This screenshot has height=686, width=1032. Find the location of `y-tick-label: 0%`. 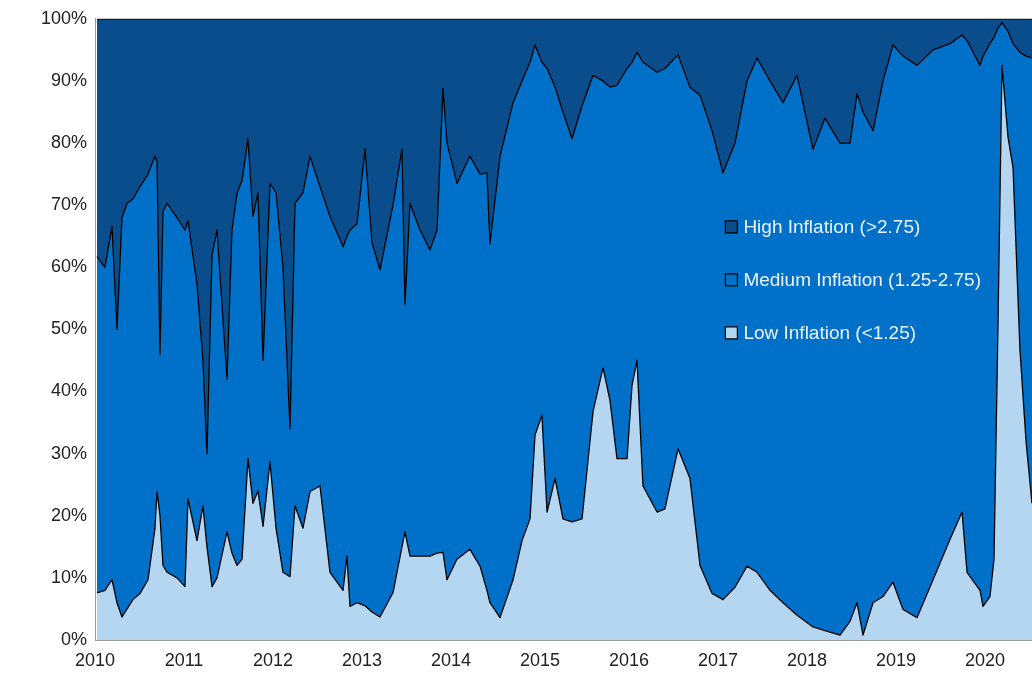

y-tick-label: 0% is located at coordinates (73, 638).